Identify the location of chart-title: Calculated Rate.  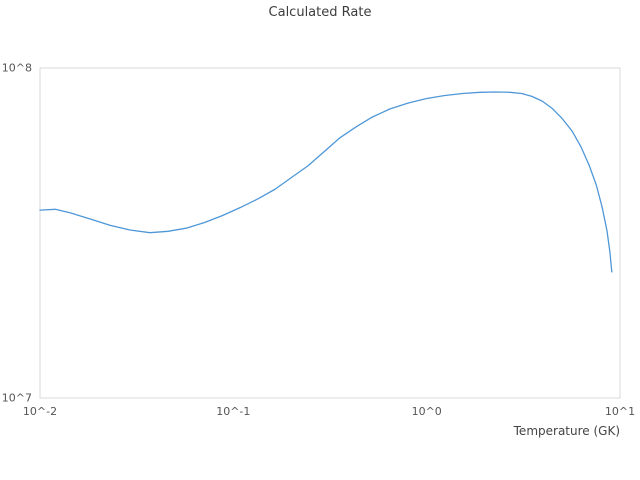
(320, 12).